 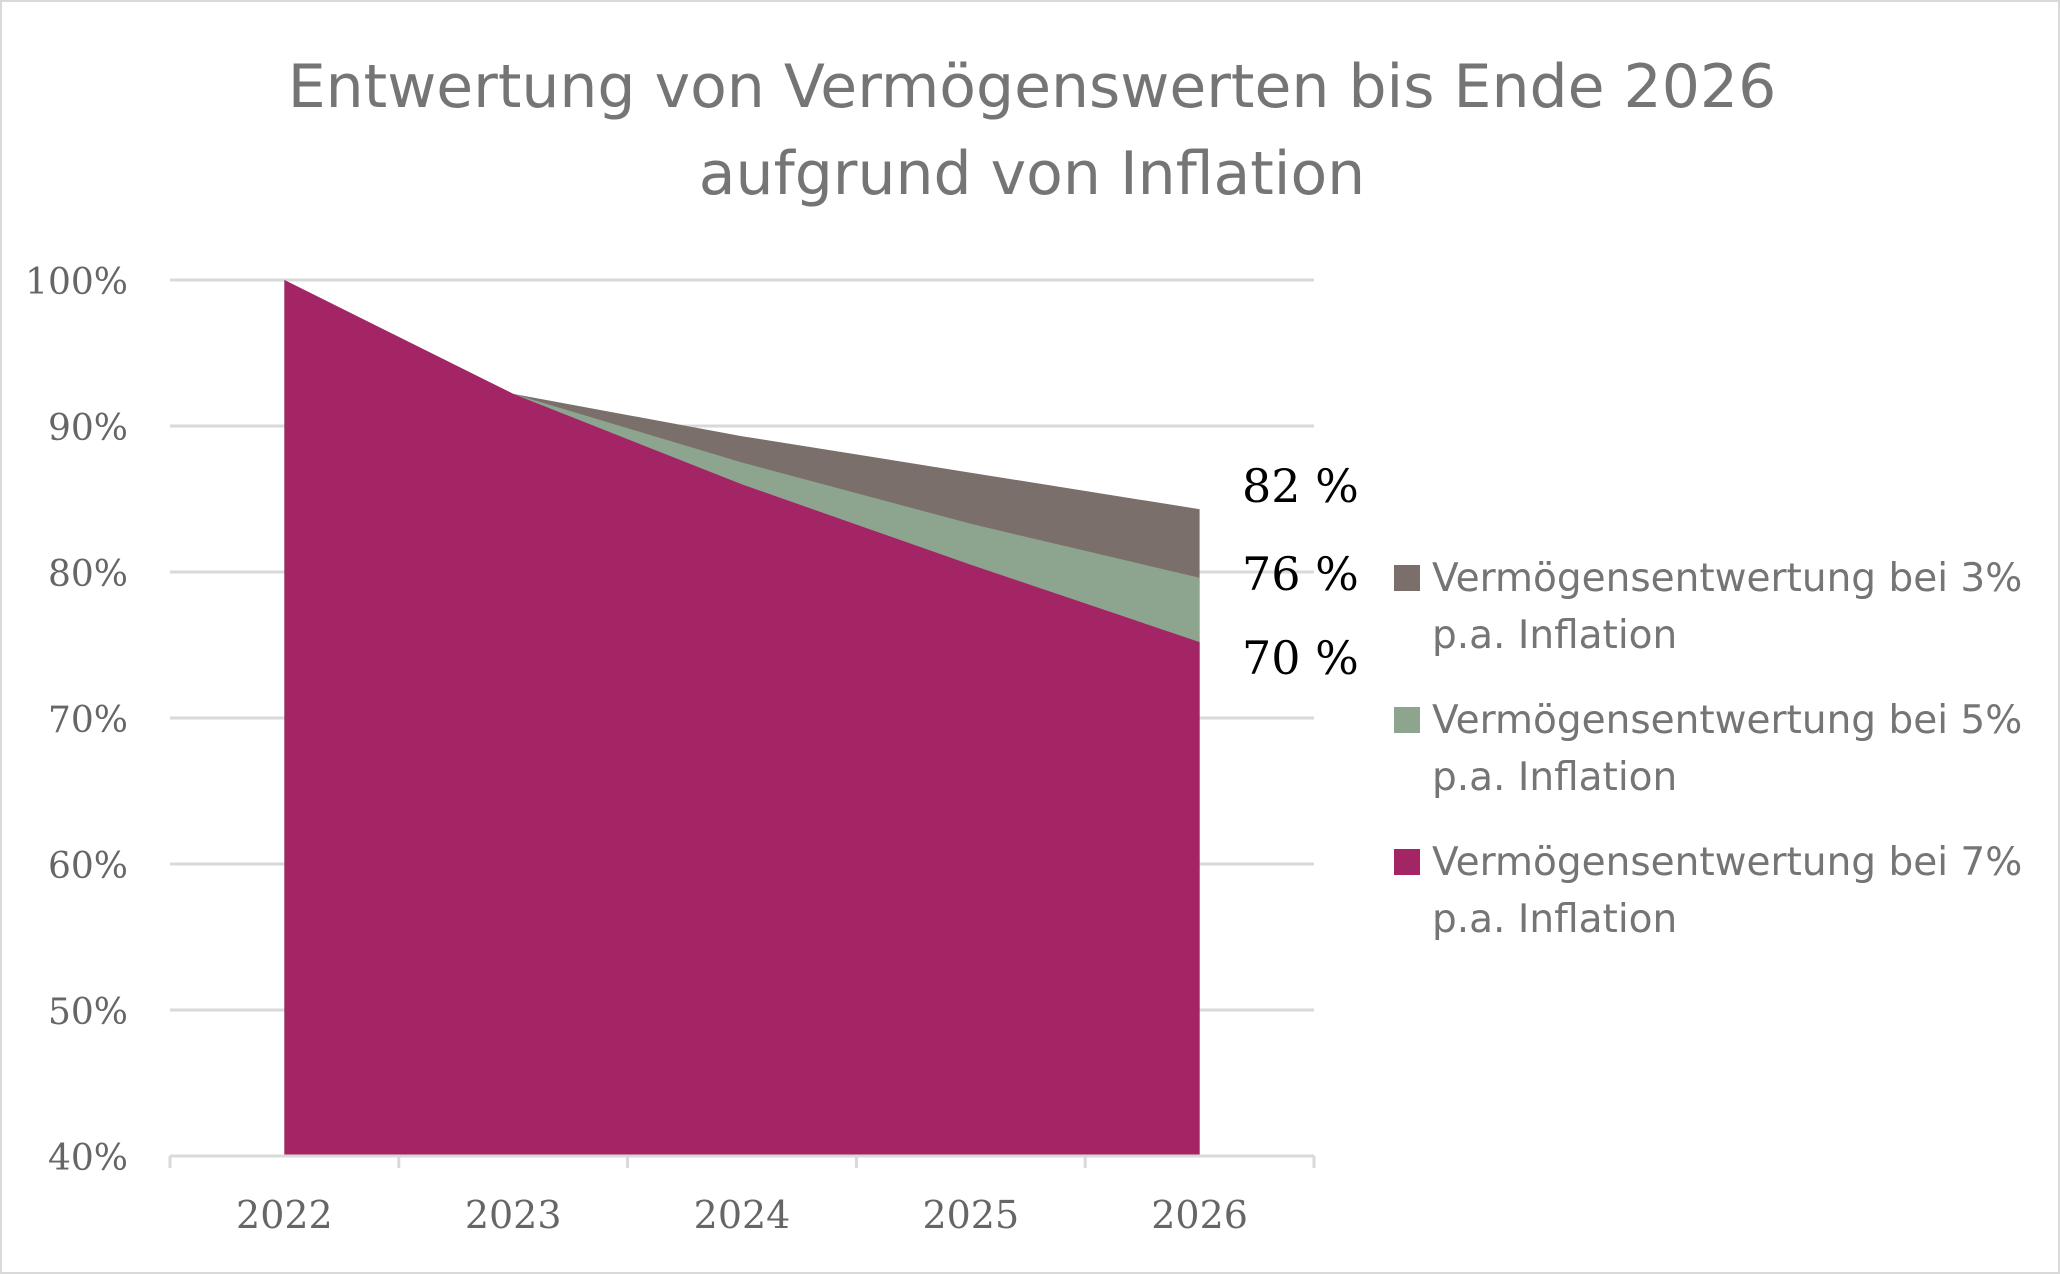 I want to click on end-value-label: 70 %, so click(x=1300, y=658).